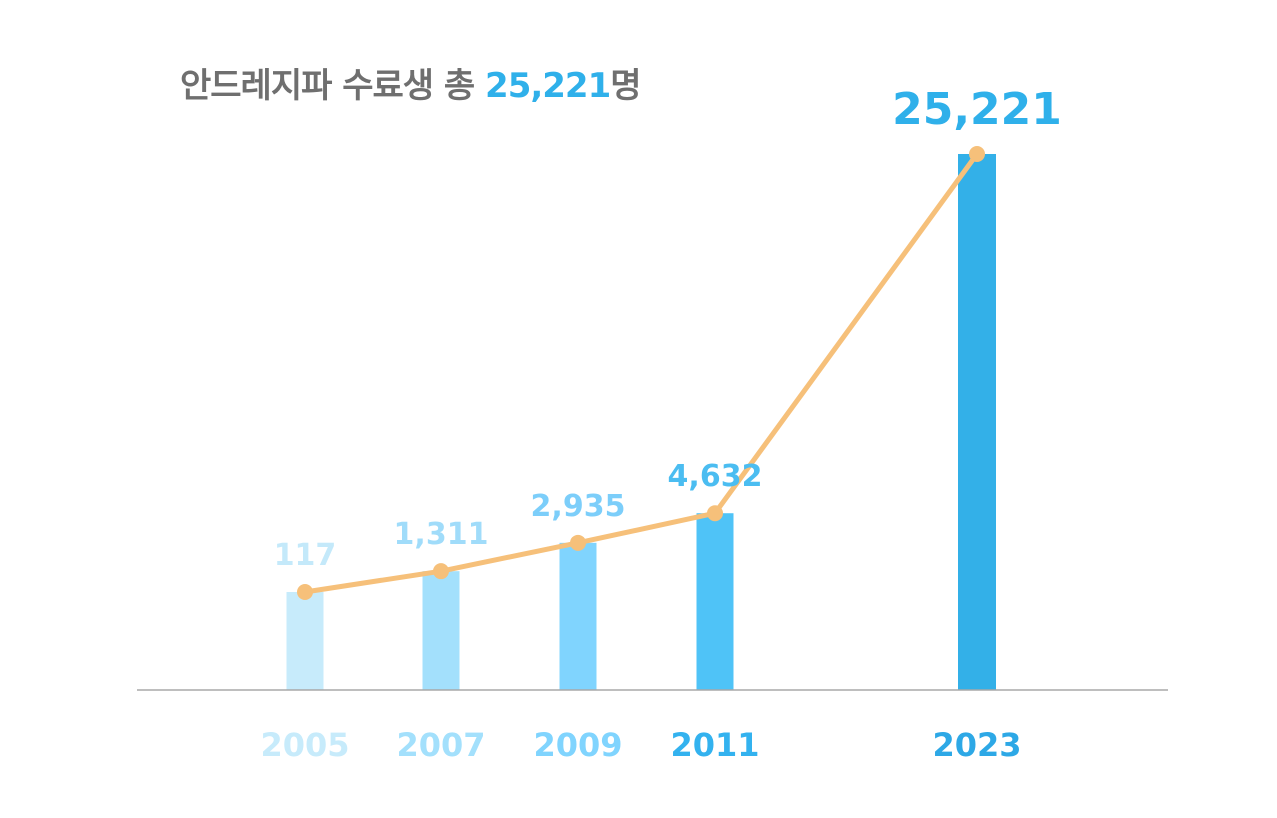  Describe the element at coordinates (715, 476) in the screenshot. I see `data-label-2011: 4,632` at that location.